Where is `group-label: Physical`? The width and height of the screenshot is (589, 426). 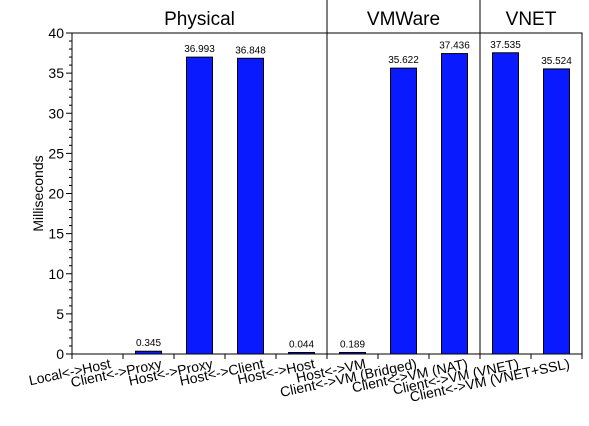 group-label: Physical is located at coordinates (199, 19).